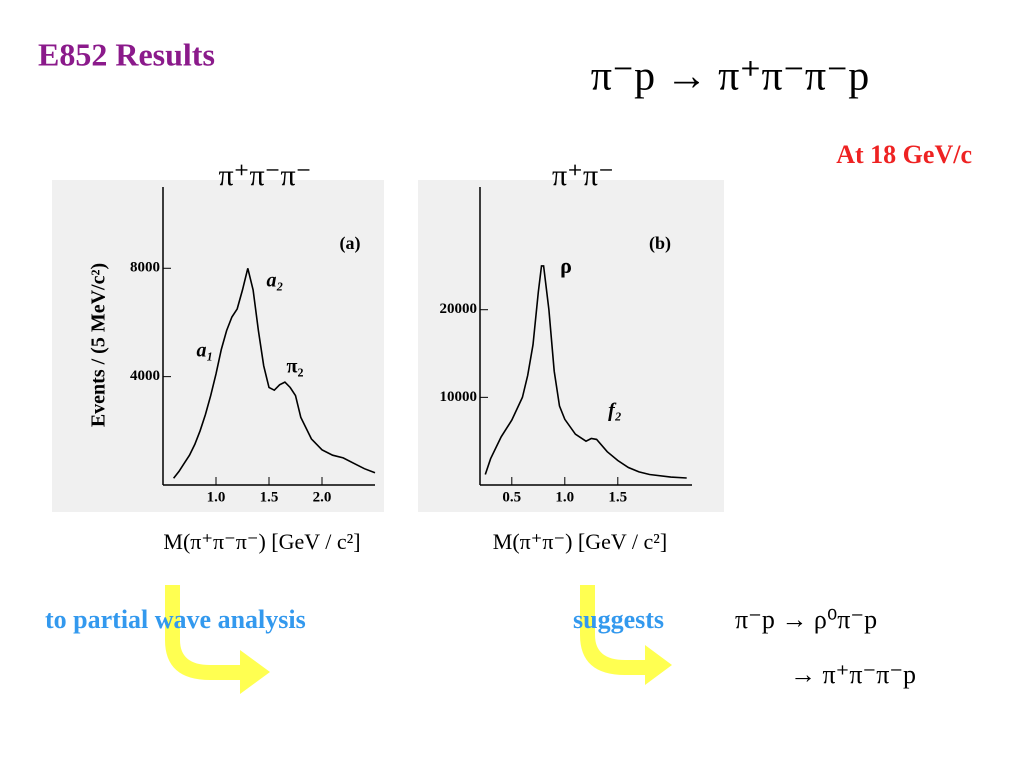  I want to click on annotation: ρ, so click(566, 265).